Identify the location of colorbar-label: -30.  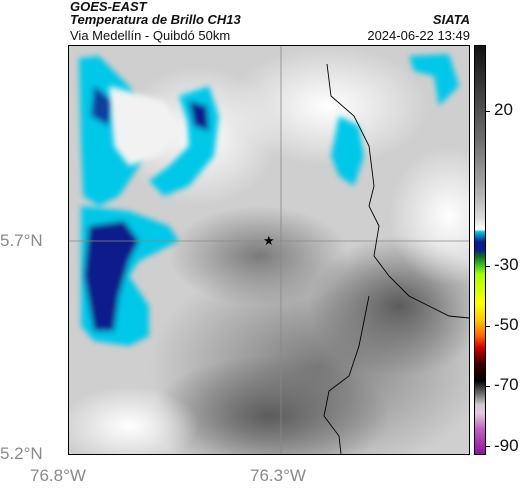
(506, 264).